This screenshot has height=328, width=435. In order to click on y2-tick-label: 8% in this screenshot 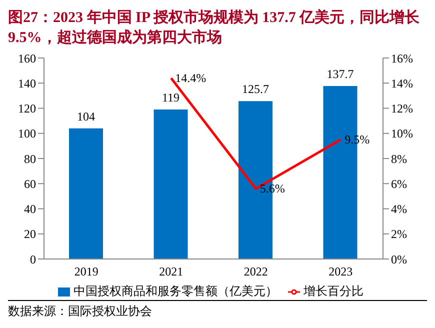, I will do `click(399, 159)`.